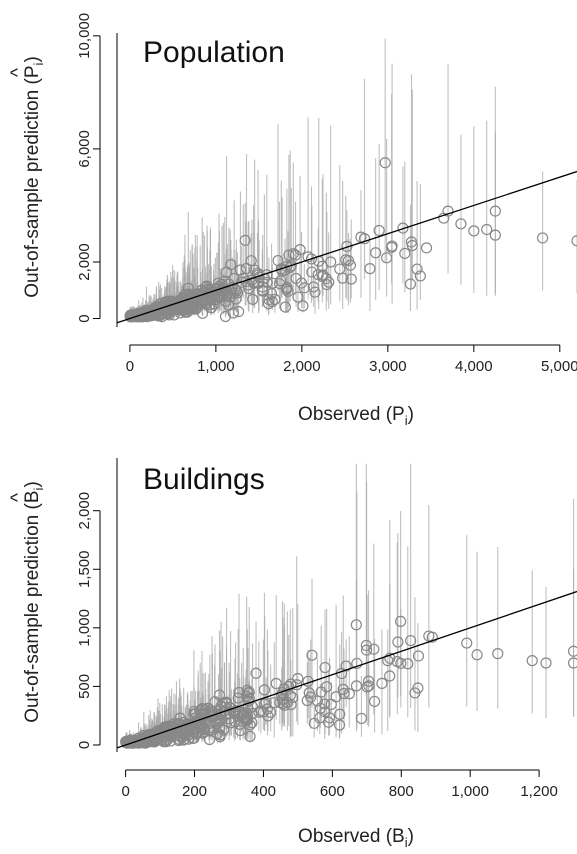 Image resolution: width=577 pixels, height=854 pixels. I want to click on x-tick-label: 400, so click(263, 791).